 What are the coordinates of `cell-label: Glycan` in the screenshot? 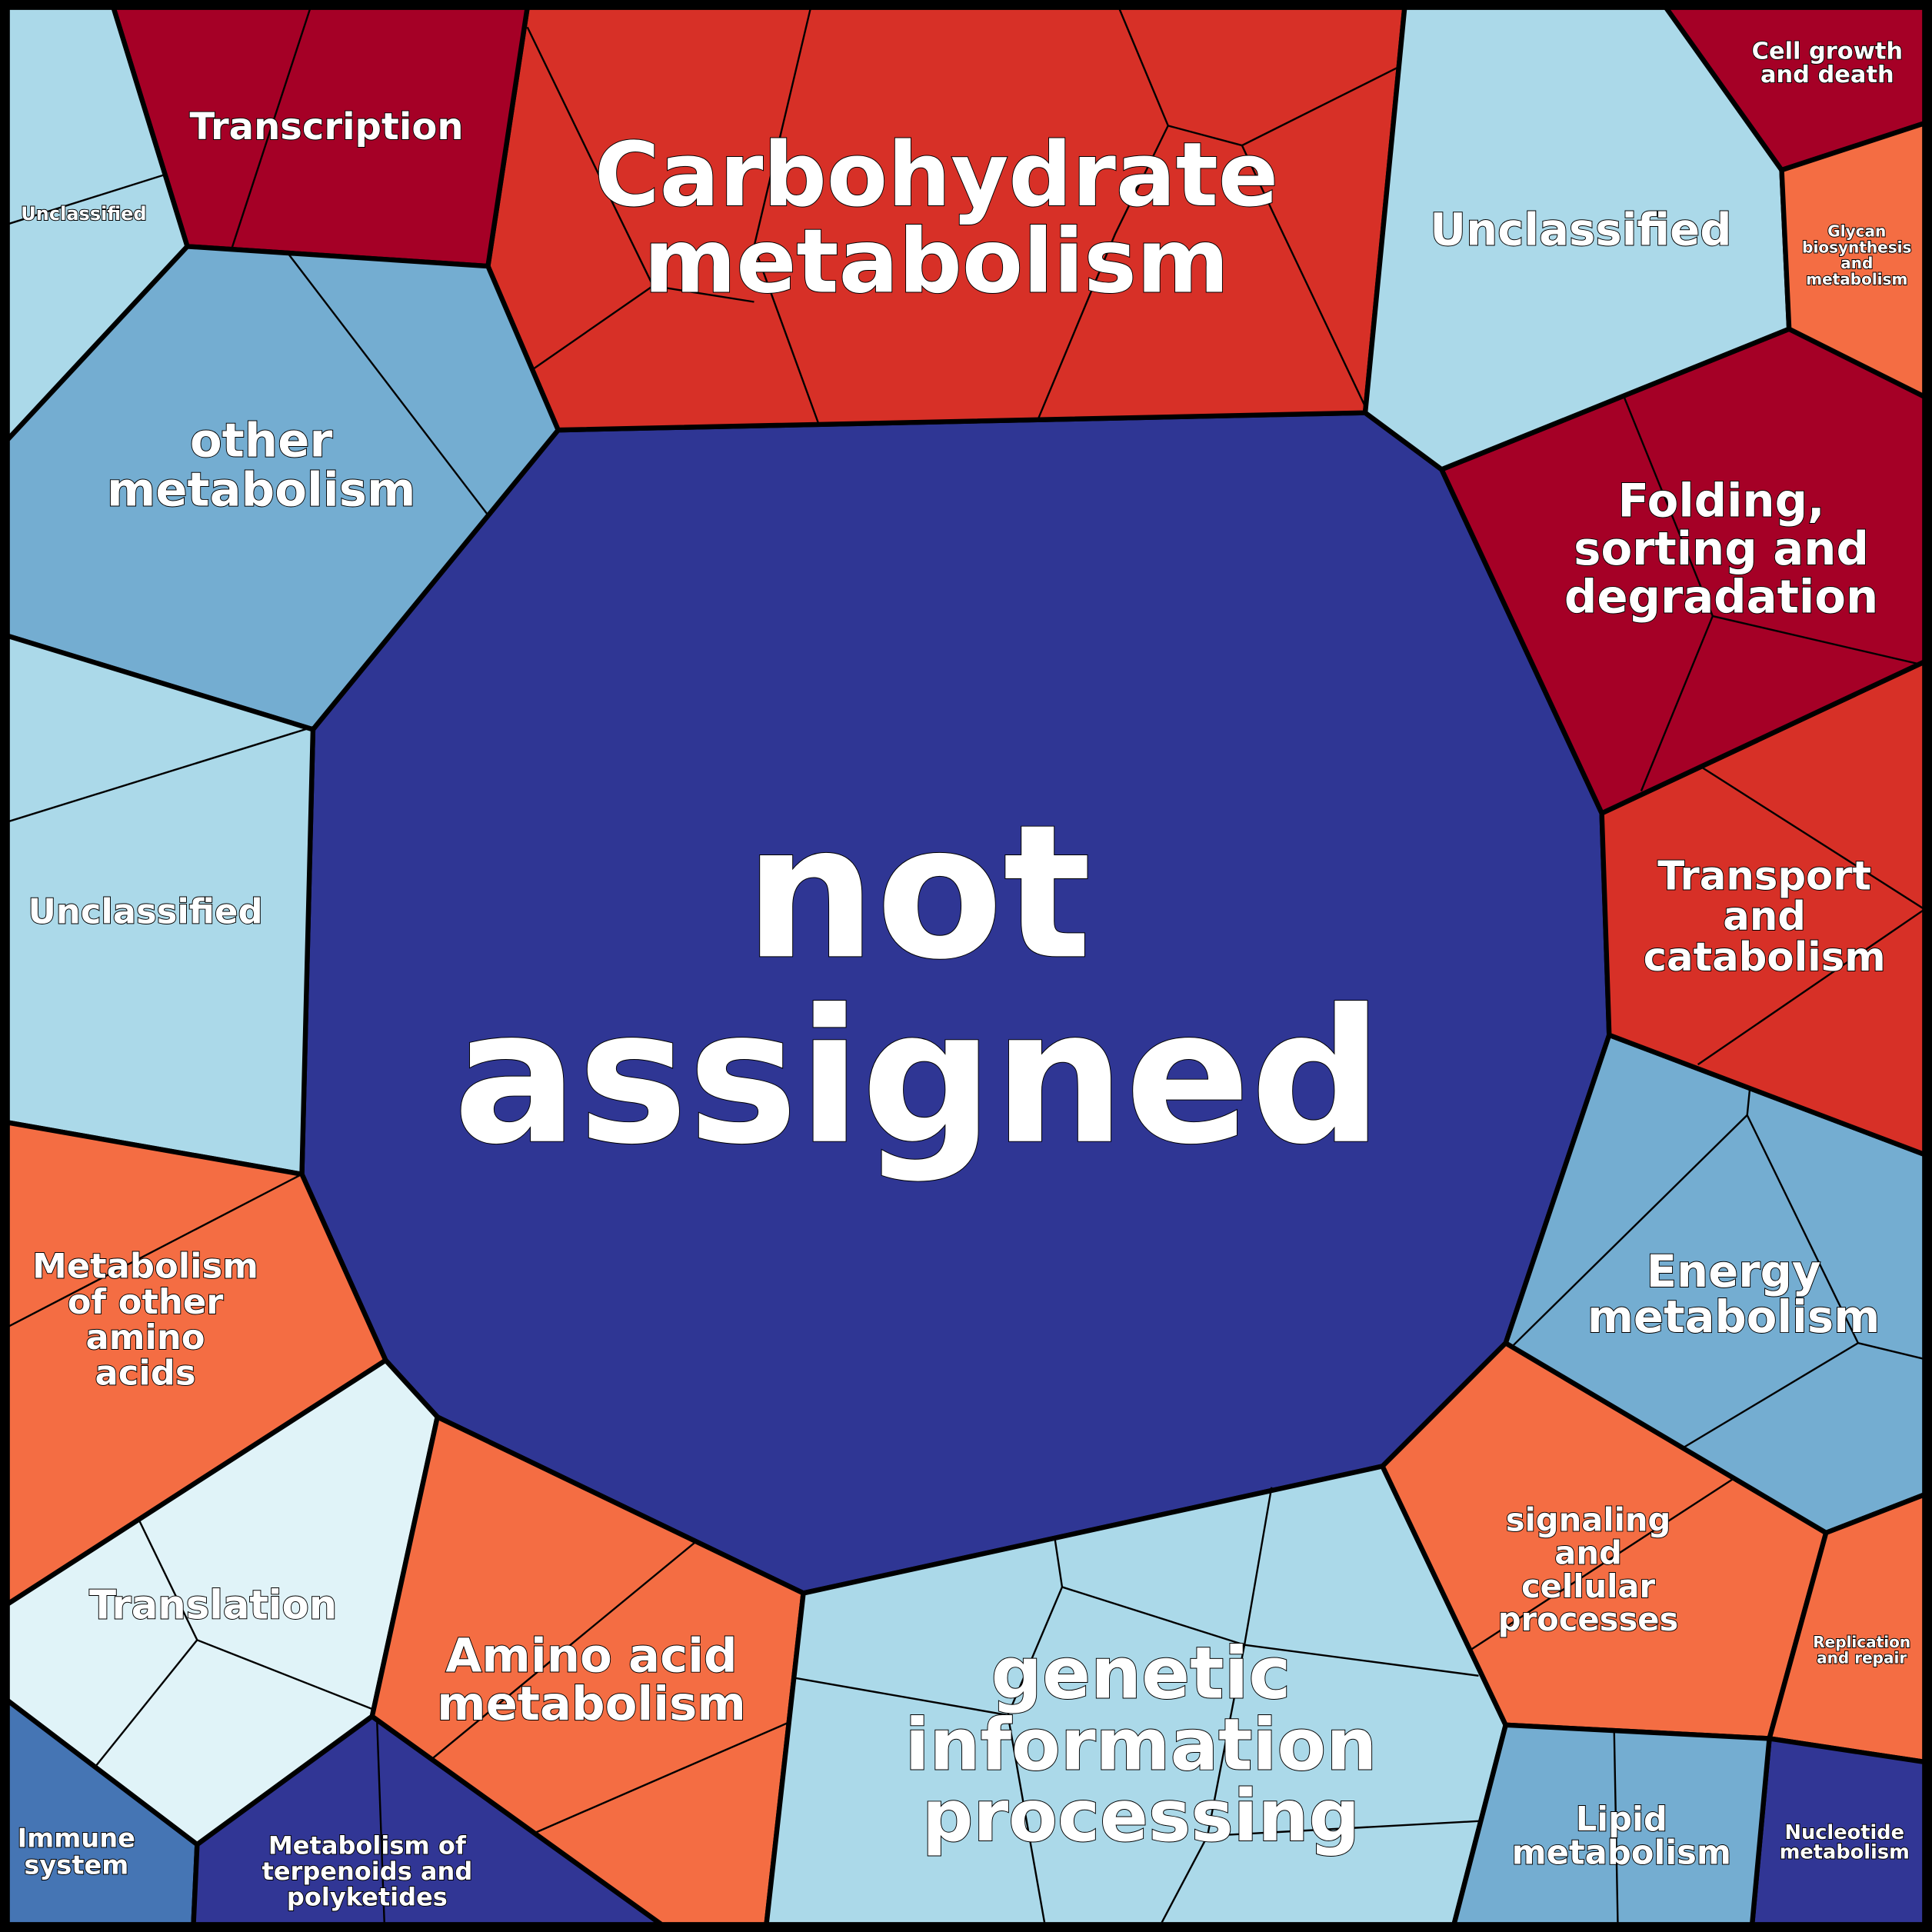 It's located at (1856, 231).